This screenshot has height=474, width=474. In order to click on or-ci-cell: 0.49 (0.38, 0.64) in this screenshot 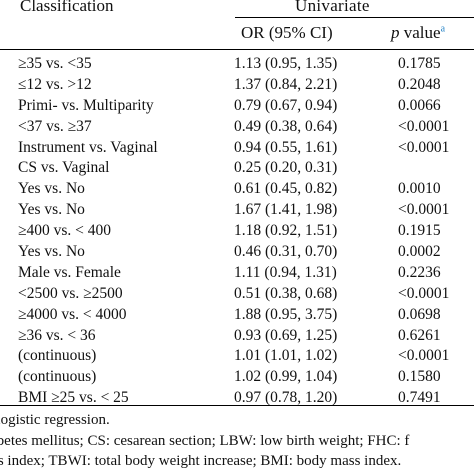, I will do `click(286, 126)`.